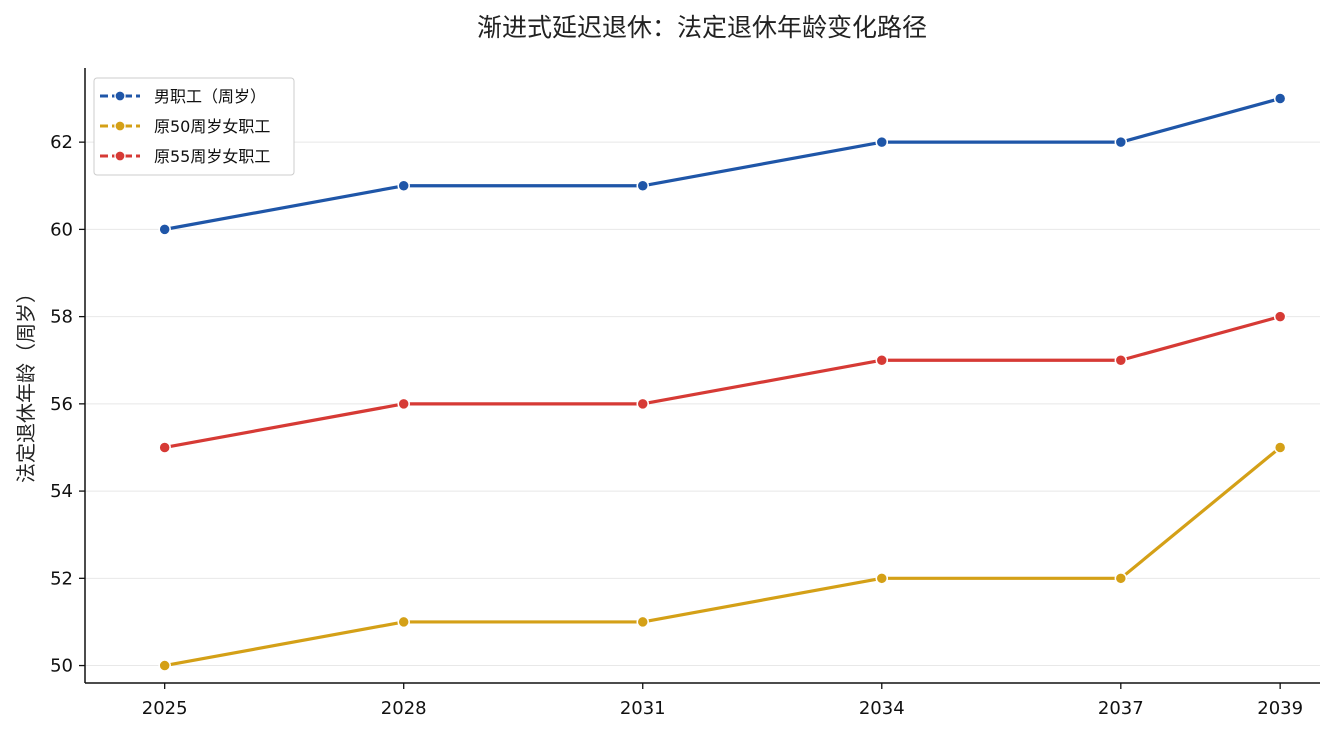 The image size is (1335, 735). Describe the element at coordinates (61, 491) in the screenshot. I see `y-tick-label: 54` at that location.